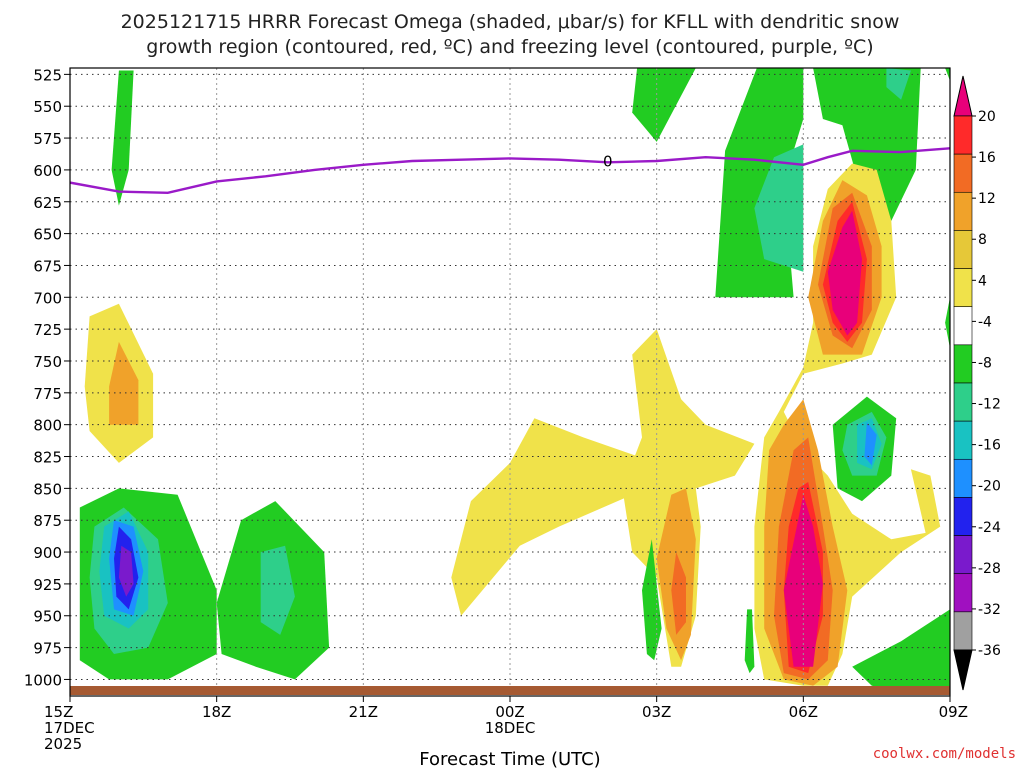 Image resolution: width=1024 pixels, height=768 pixels. Describe the element at coordinates (608, 161) in the screenshot. I see `freezing-level-label: 0` at that location.